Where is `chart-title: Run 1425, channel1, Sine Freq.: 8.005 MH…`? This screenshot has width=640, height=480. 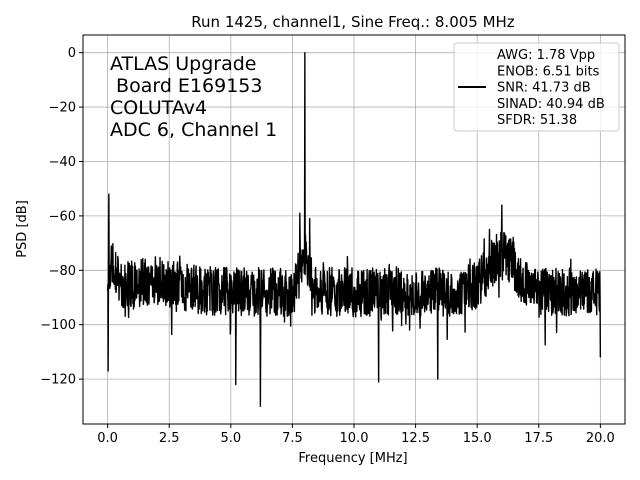 chart-title: Run 1425, channel1, Sine Freq.: 8.005 MH… is located at coordinates (353, 22).